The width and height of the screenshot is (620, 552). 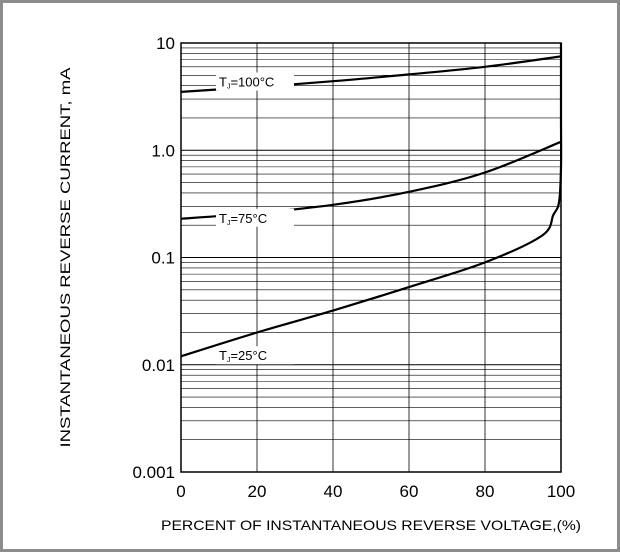 I want to click on curve-label-1: TJ=100°C, so click(x=246, y=83).